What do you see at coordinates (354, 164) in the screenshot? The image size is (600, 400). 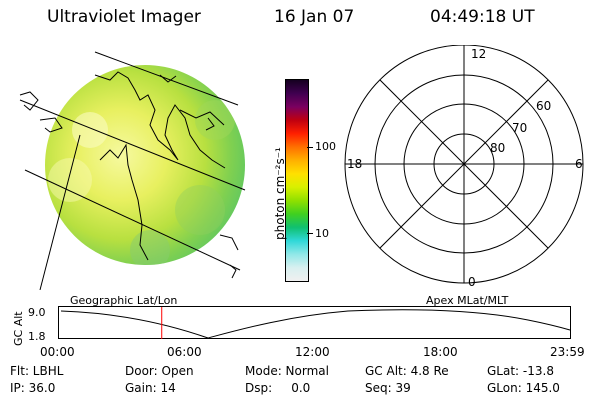 I see `mlt-label-18: 18` at bounding box center [354, 164].